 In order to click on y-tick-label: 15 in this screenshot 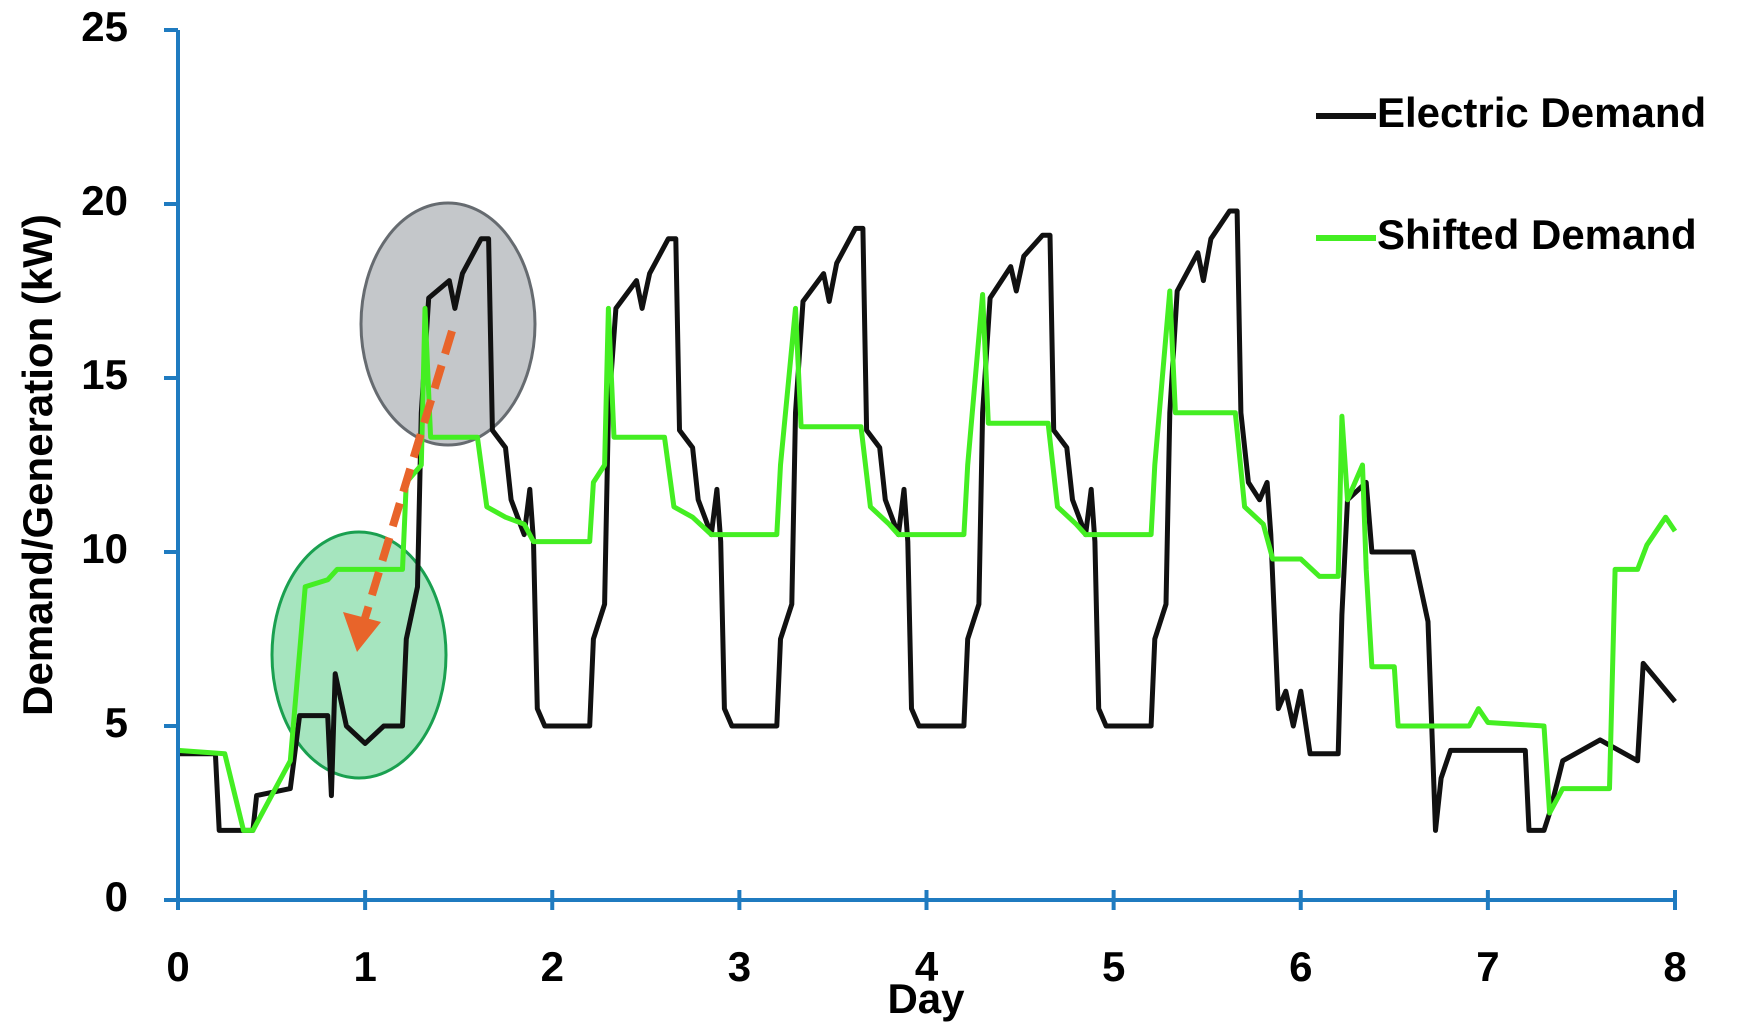, I will do `click(104, 374)`.